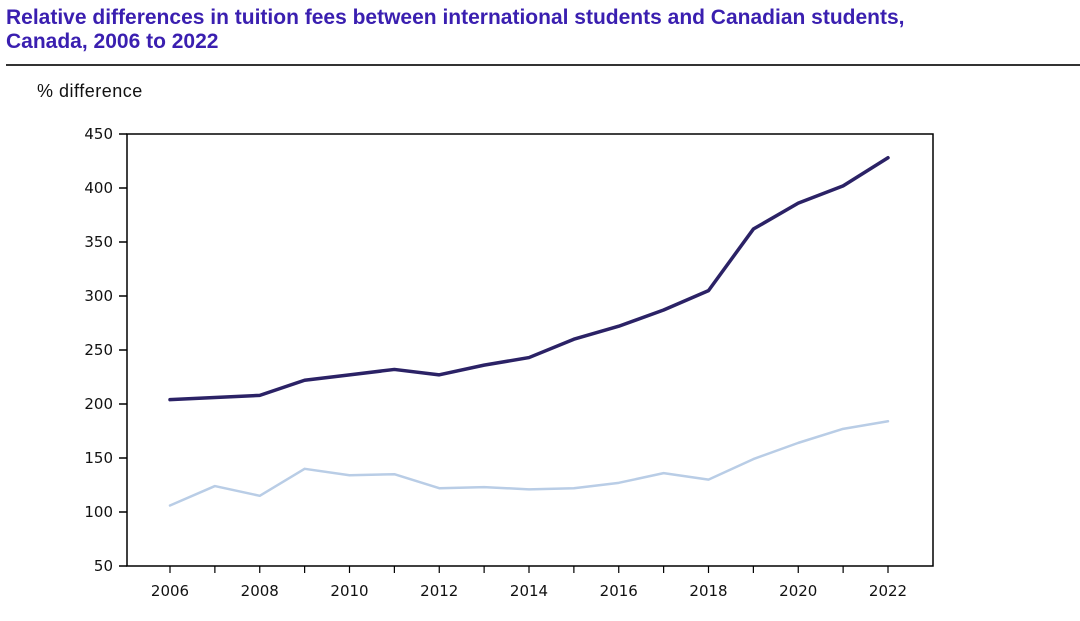 The image size is (1080, 621). What do you see at coordinates (98, 458) in the screenshot?
I see `y-tick-label: 150` at bounding box center [98, 458].